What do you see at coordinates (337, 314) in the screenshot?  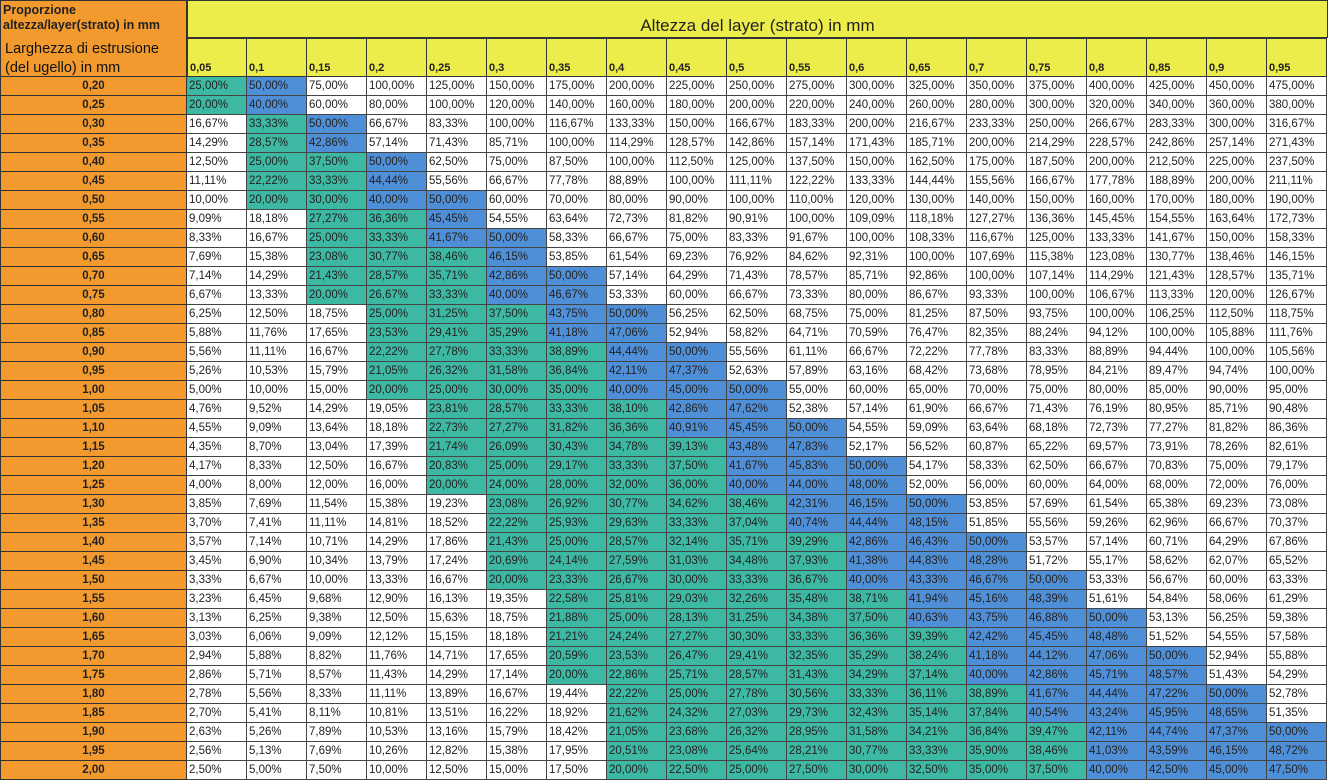 I see `table-cell: 18,75%` at bounding box center [337, 314].